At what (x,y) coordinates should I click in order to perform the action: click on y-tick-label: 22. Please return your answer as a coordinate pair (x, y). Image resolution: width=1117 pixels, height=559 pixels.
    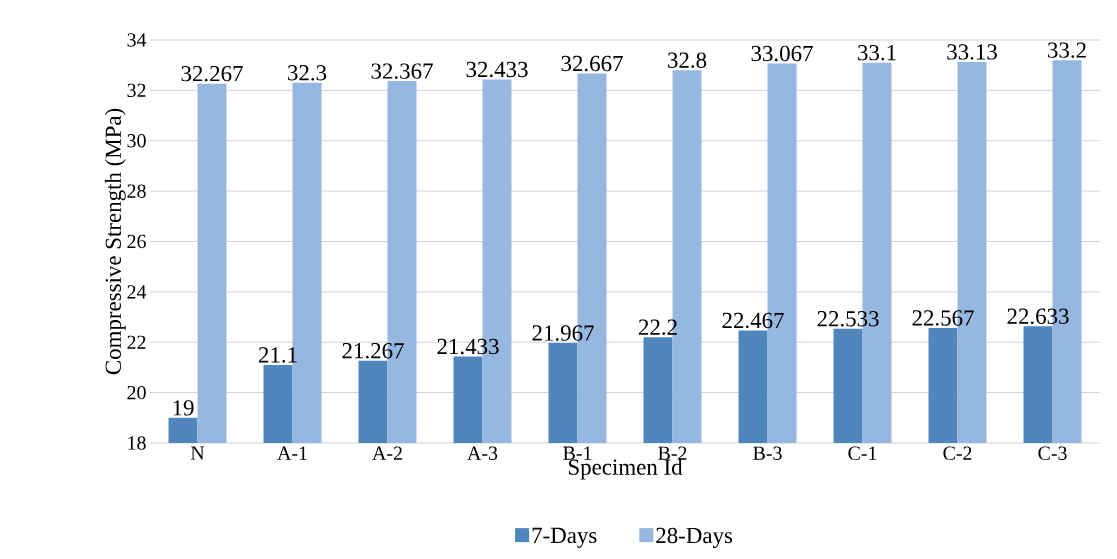
    Looking at the image, I should click on (136, 342).